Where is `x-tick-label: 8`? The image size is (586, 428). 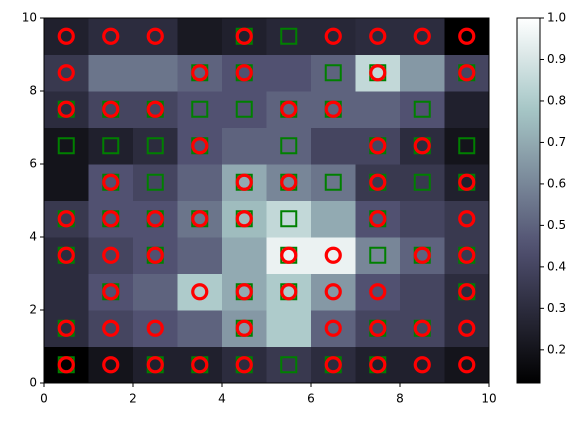 x-tick-label: 8 is located at coordinates (400, 399).